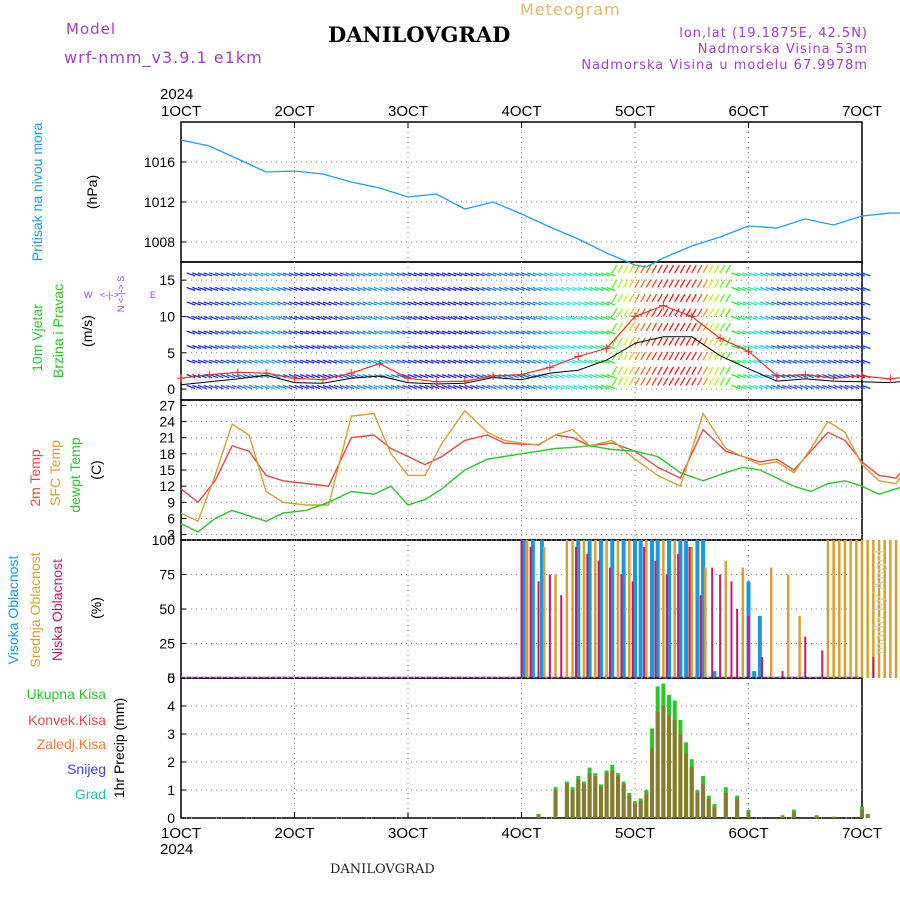  Describe the element at coordinates (171, 818) in the screenshot. I see `precipitation-ytick-label: 0` at that location.